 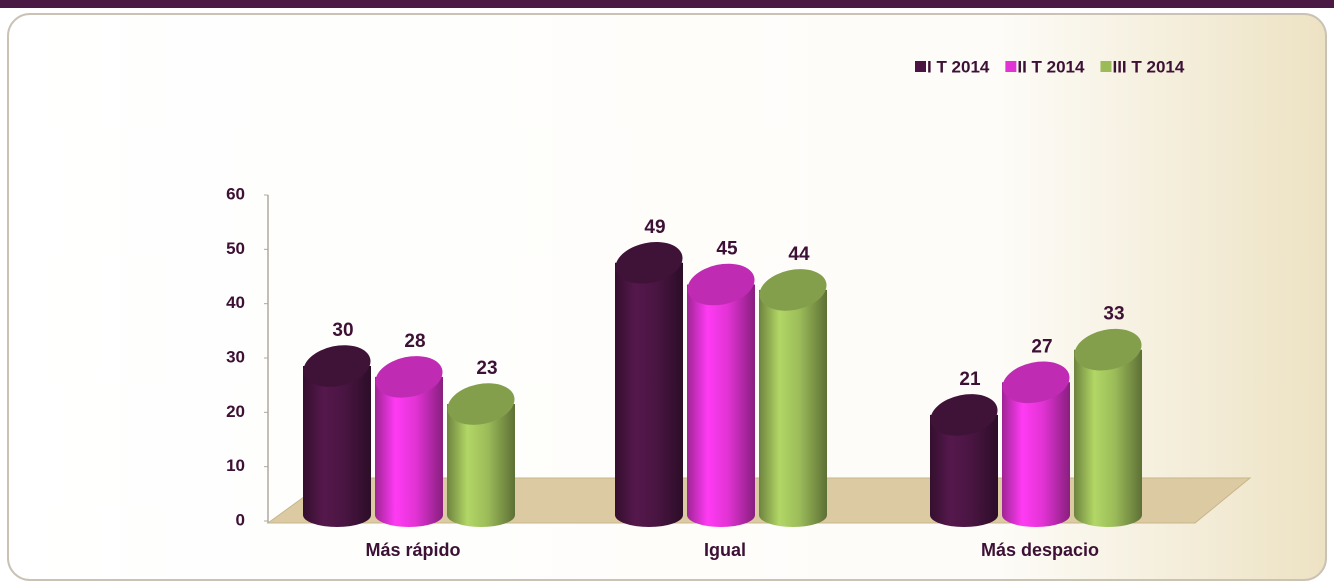 What do you see at coordinates (235, 302) in the screenshot?
I see `y-tick-label: 40` at bounding box center [235, 302].